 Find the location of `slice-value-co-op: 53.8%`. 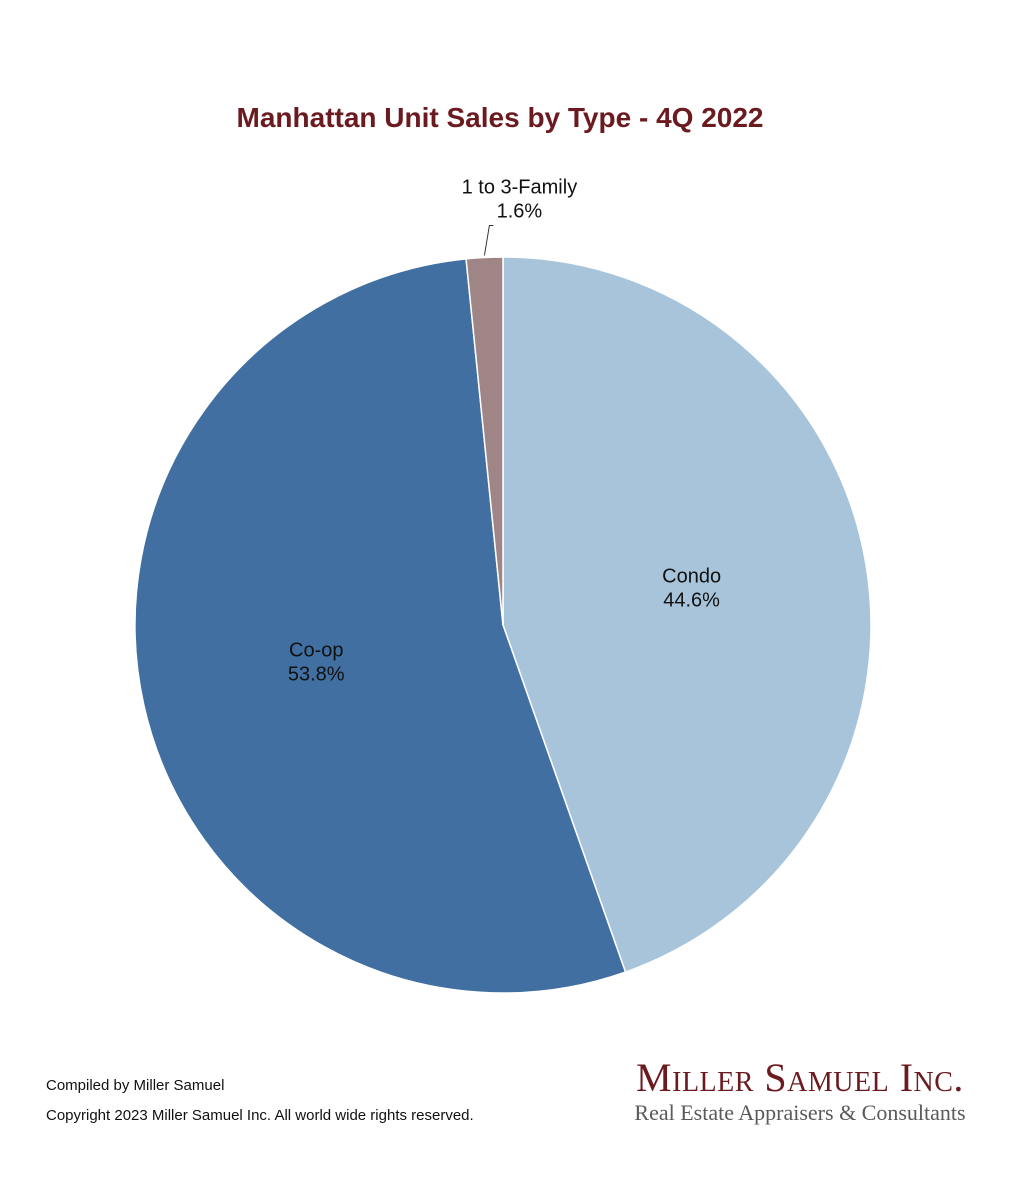

slice-value-co-op: 53.8% is located at coordinates (316, 675).